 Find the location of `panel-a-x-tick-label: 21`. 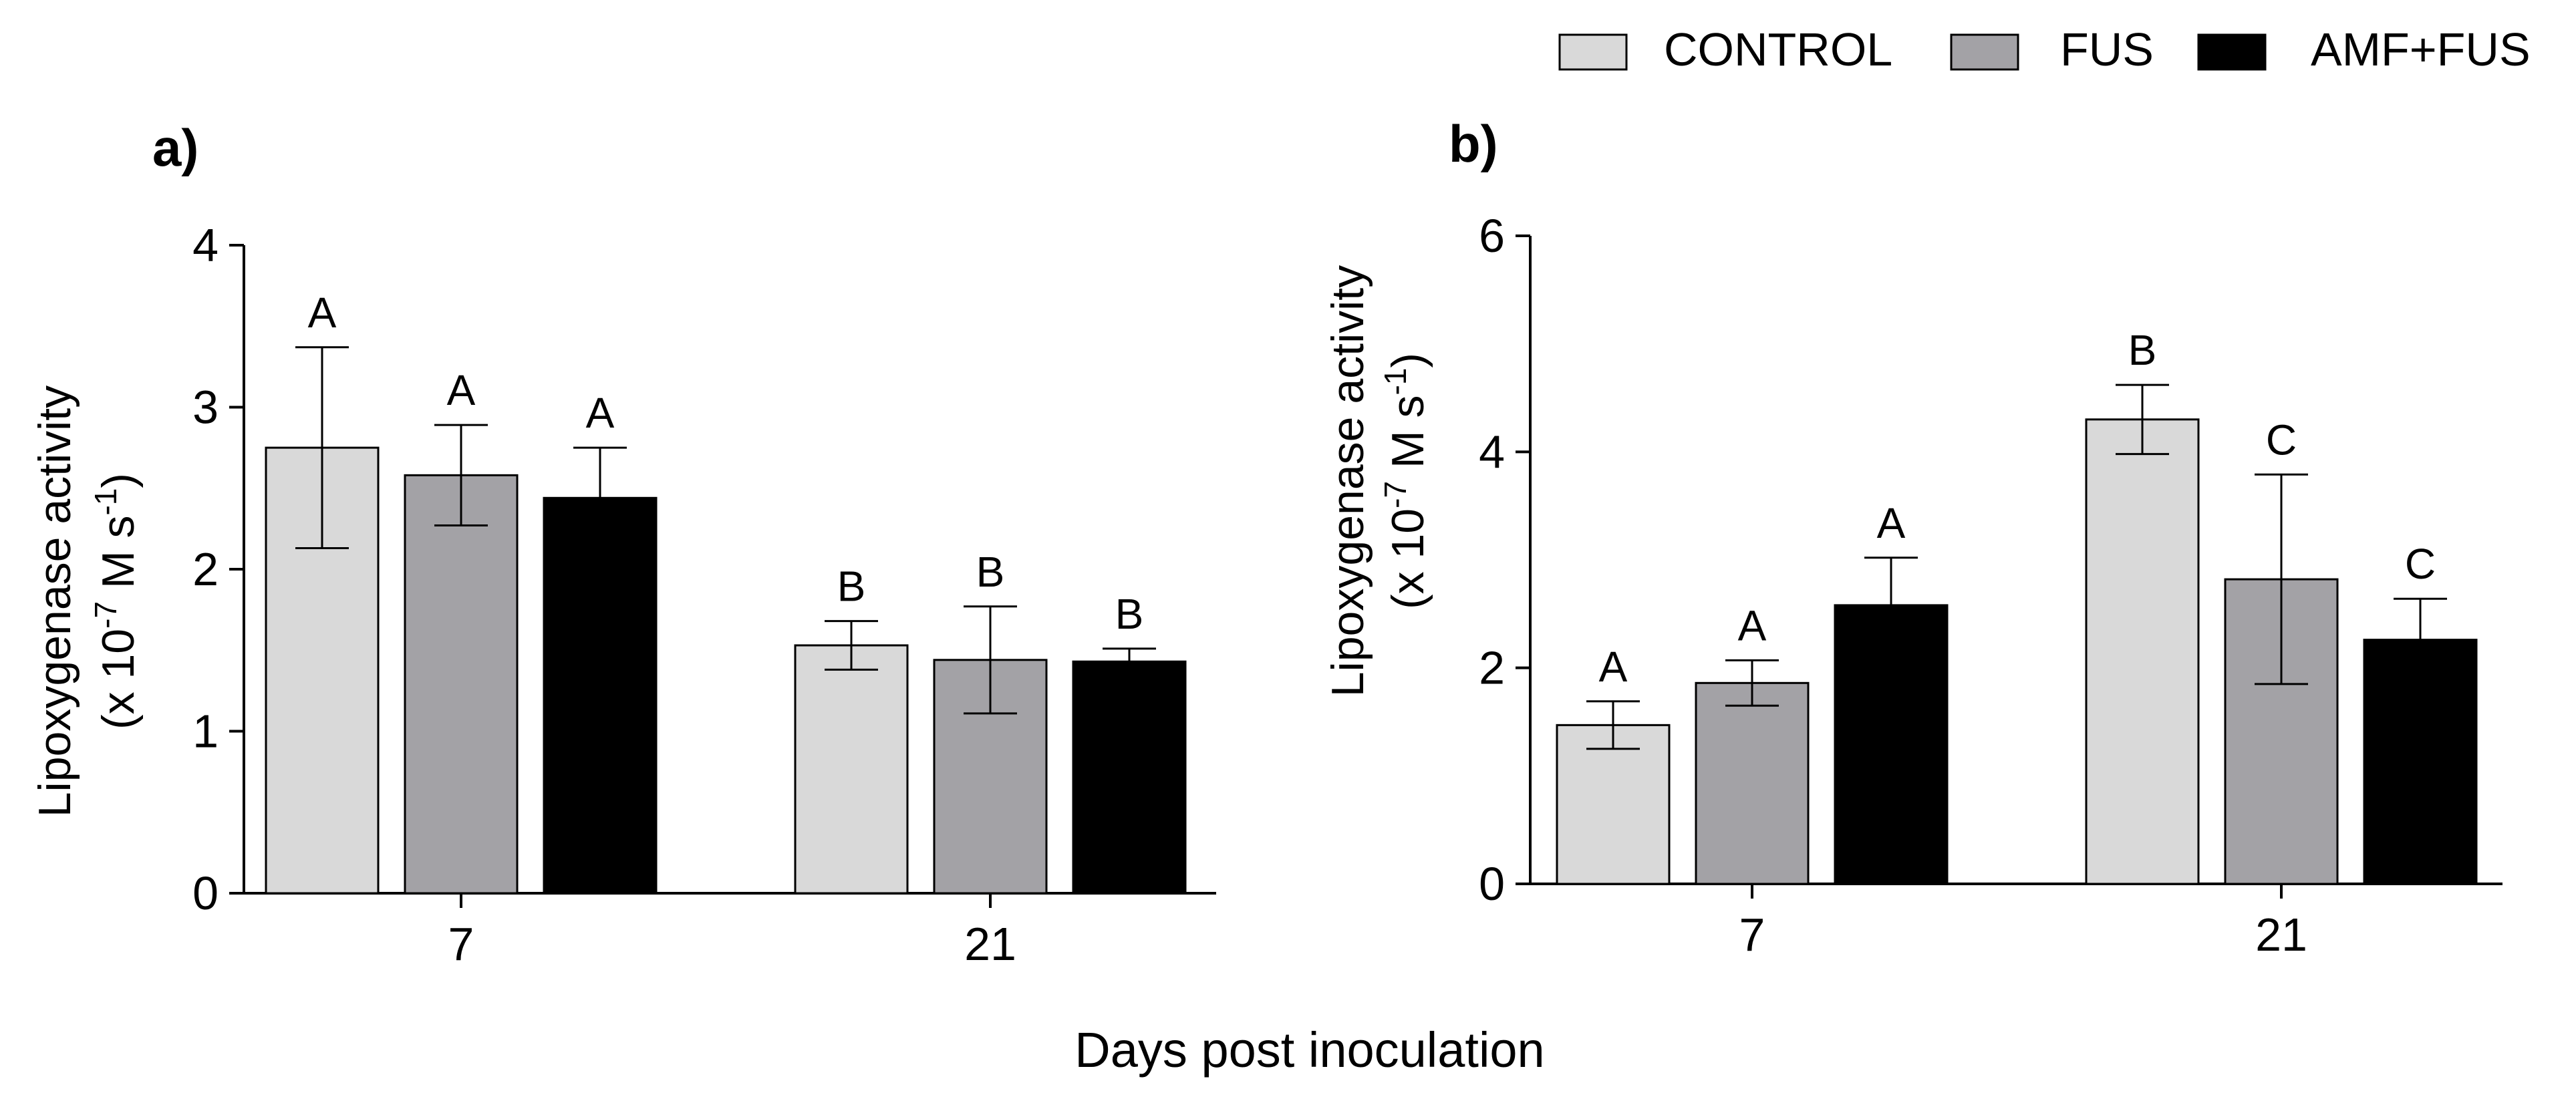

panel-a-x-tick-label: 21 is located at coordinates (990, 944).